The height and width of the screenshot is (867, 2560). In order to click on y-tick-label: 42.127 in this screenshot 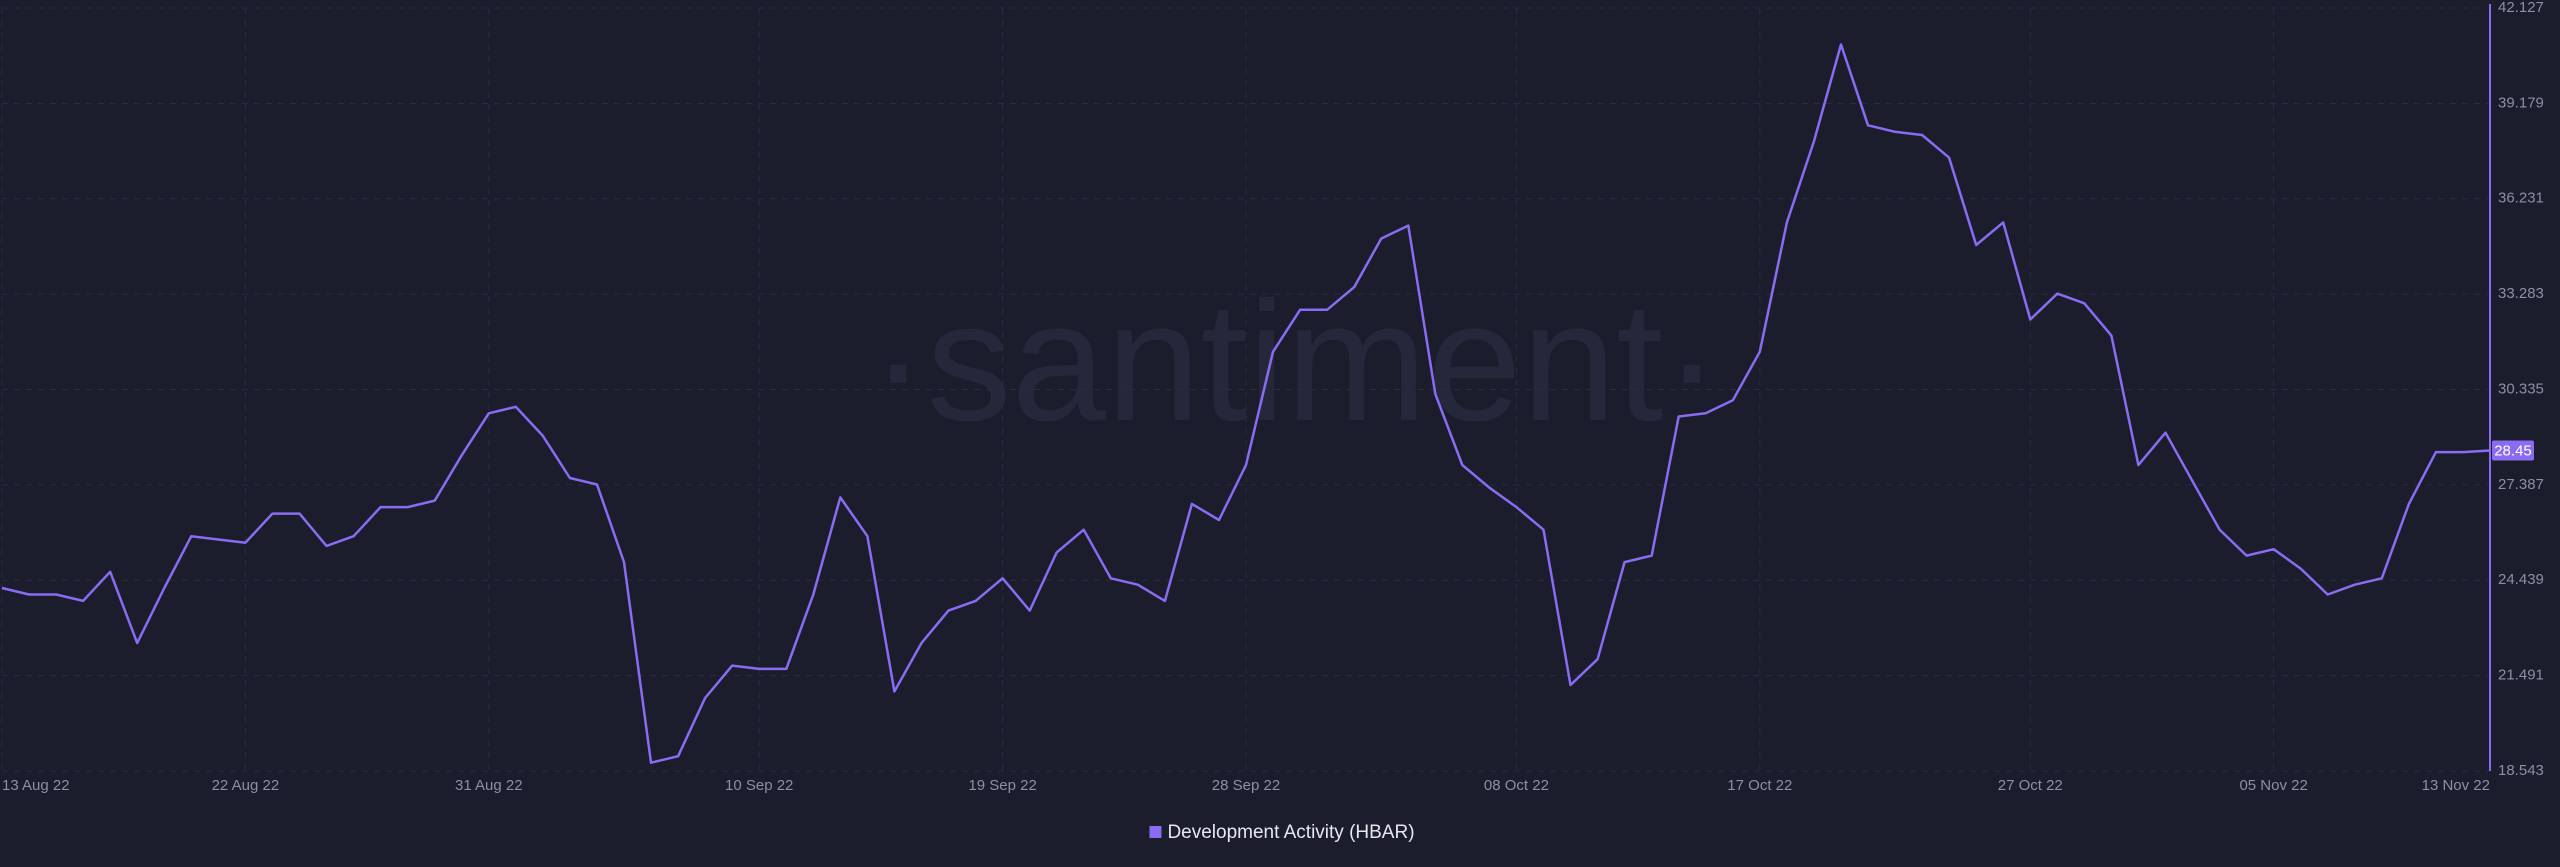, I will do `click(2521, 8)`.